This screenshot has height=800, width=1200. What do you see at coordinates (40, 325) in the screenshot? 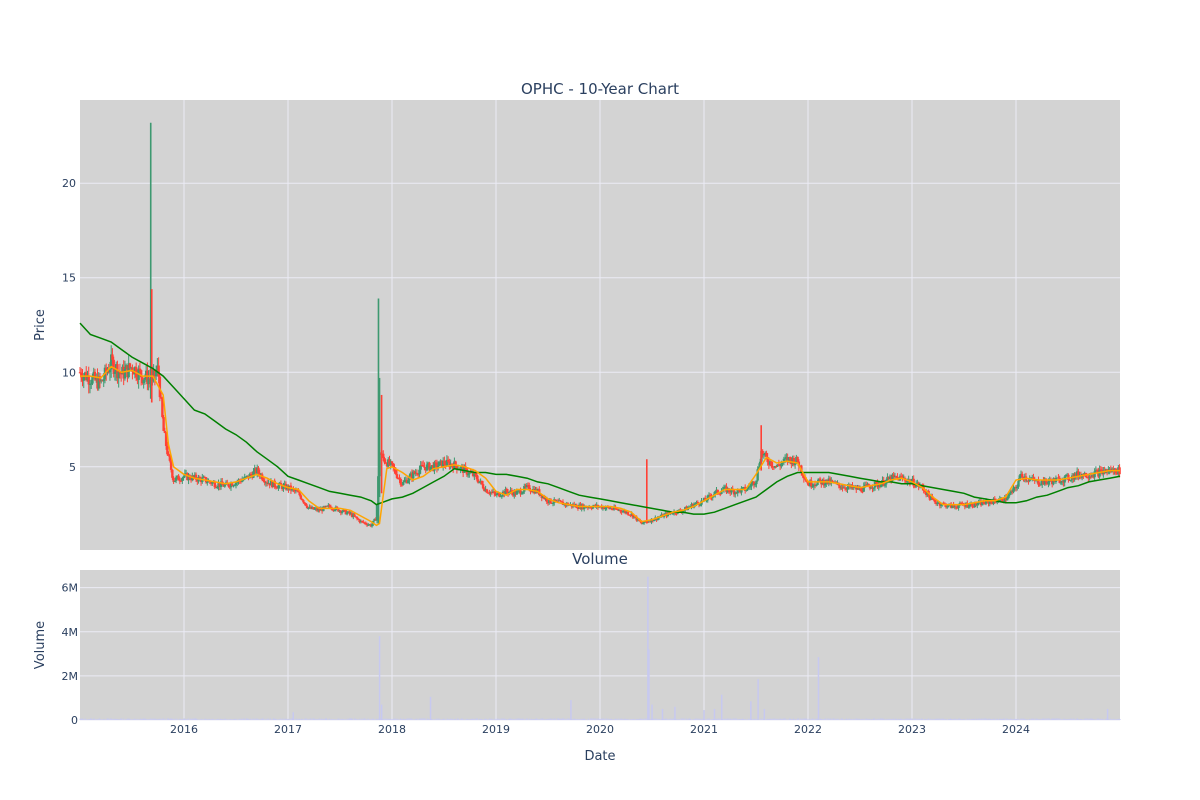
I see `price-y-axis-label: Price` at bounding box center [40, 325].